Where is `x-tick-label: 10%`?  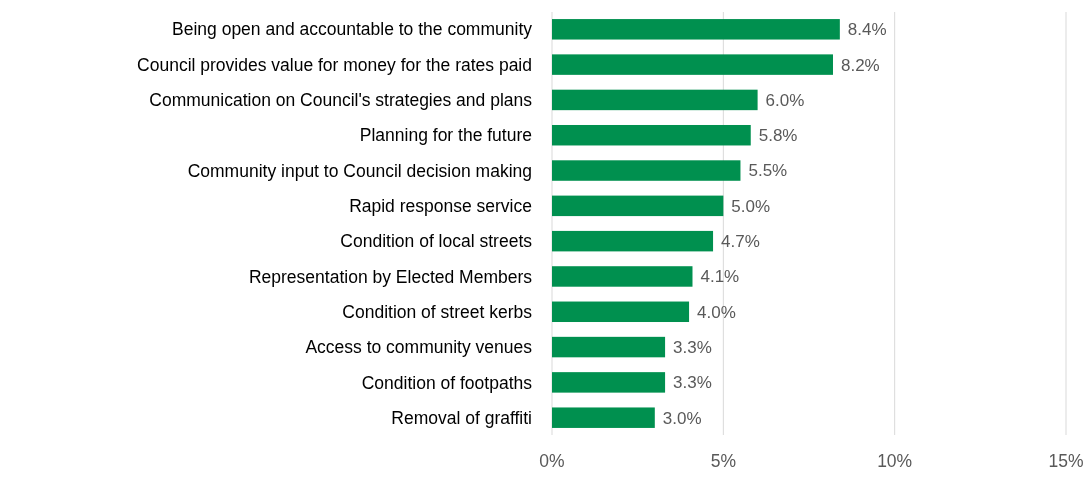
x-tick-label: 10% is located at coordinates (895, 461).